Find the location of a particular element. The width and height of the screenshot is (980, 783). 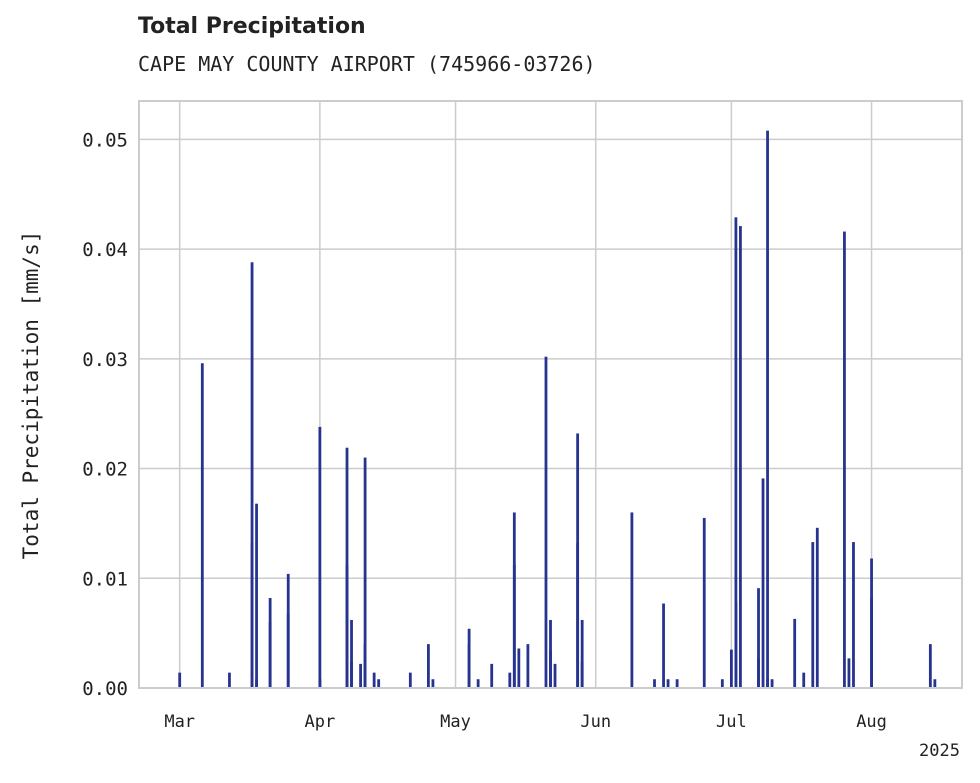

y-axis-label: Total Precipitation [mm/s] is located at coordinates (31, 395).